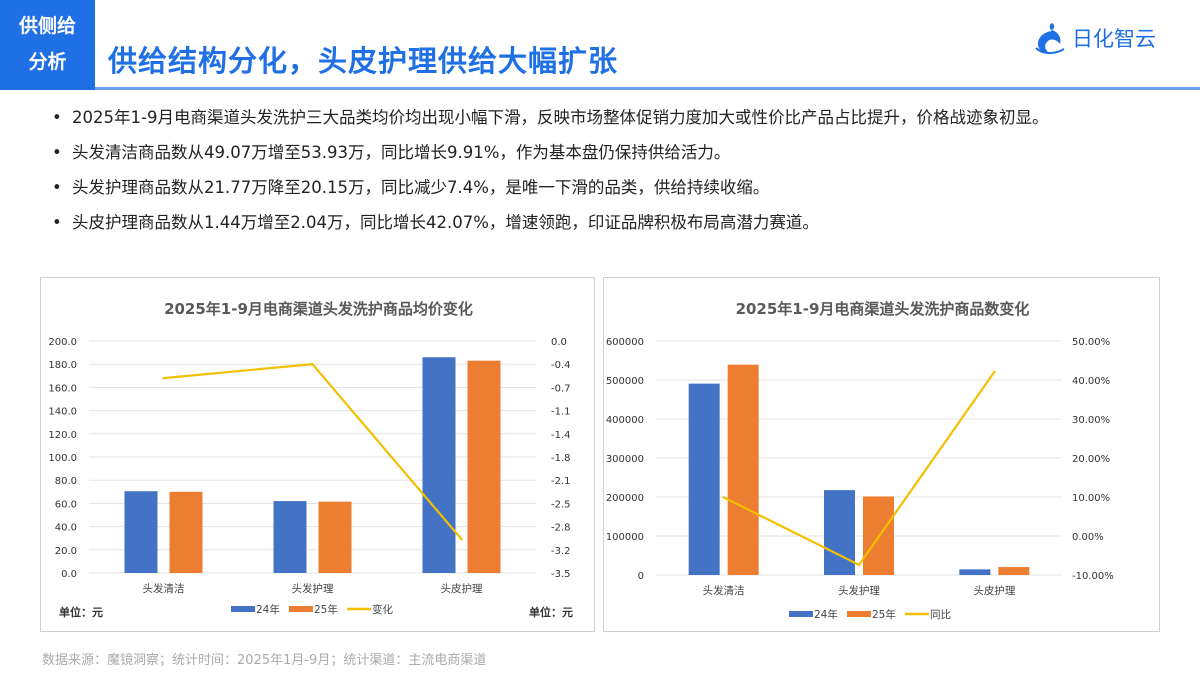 The height and width of the screenshot is (675, 1200). I want to click on right-axis-tick: -0.7, so click(561, 388).